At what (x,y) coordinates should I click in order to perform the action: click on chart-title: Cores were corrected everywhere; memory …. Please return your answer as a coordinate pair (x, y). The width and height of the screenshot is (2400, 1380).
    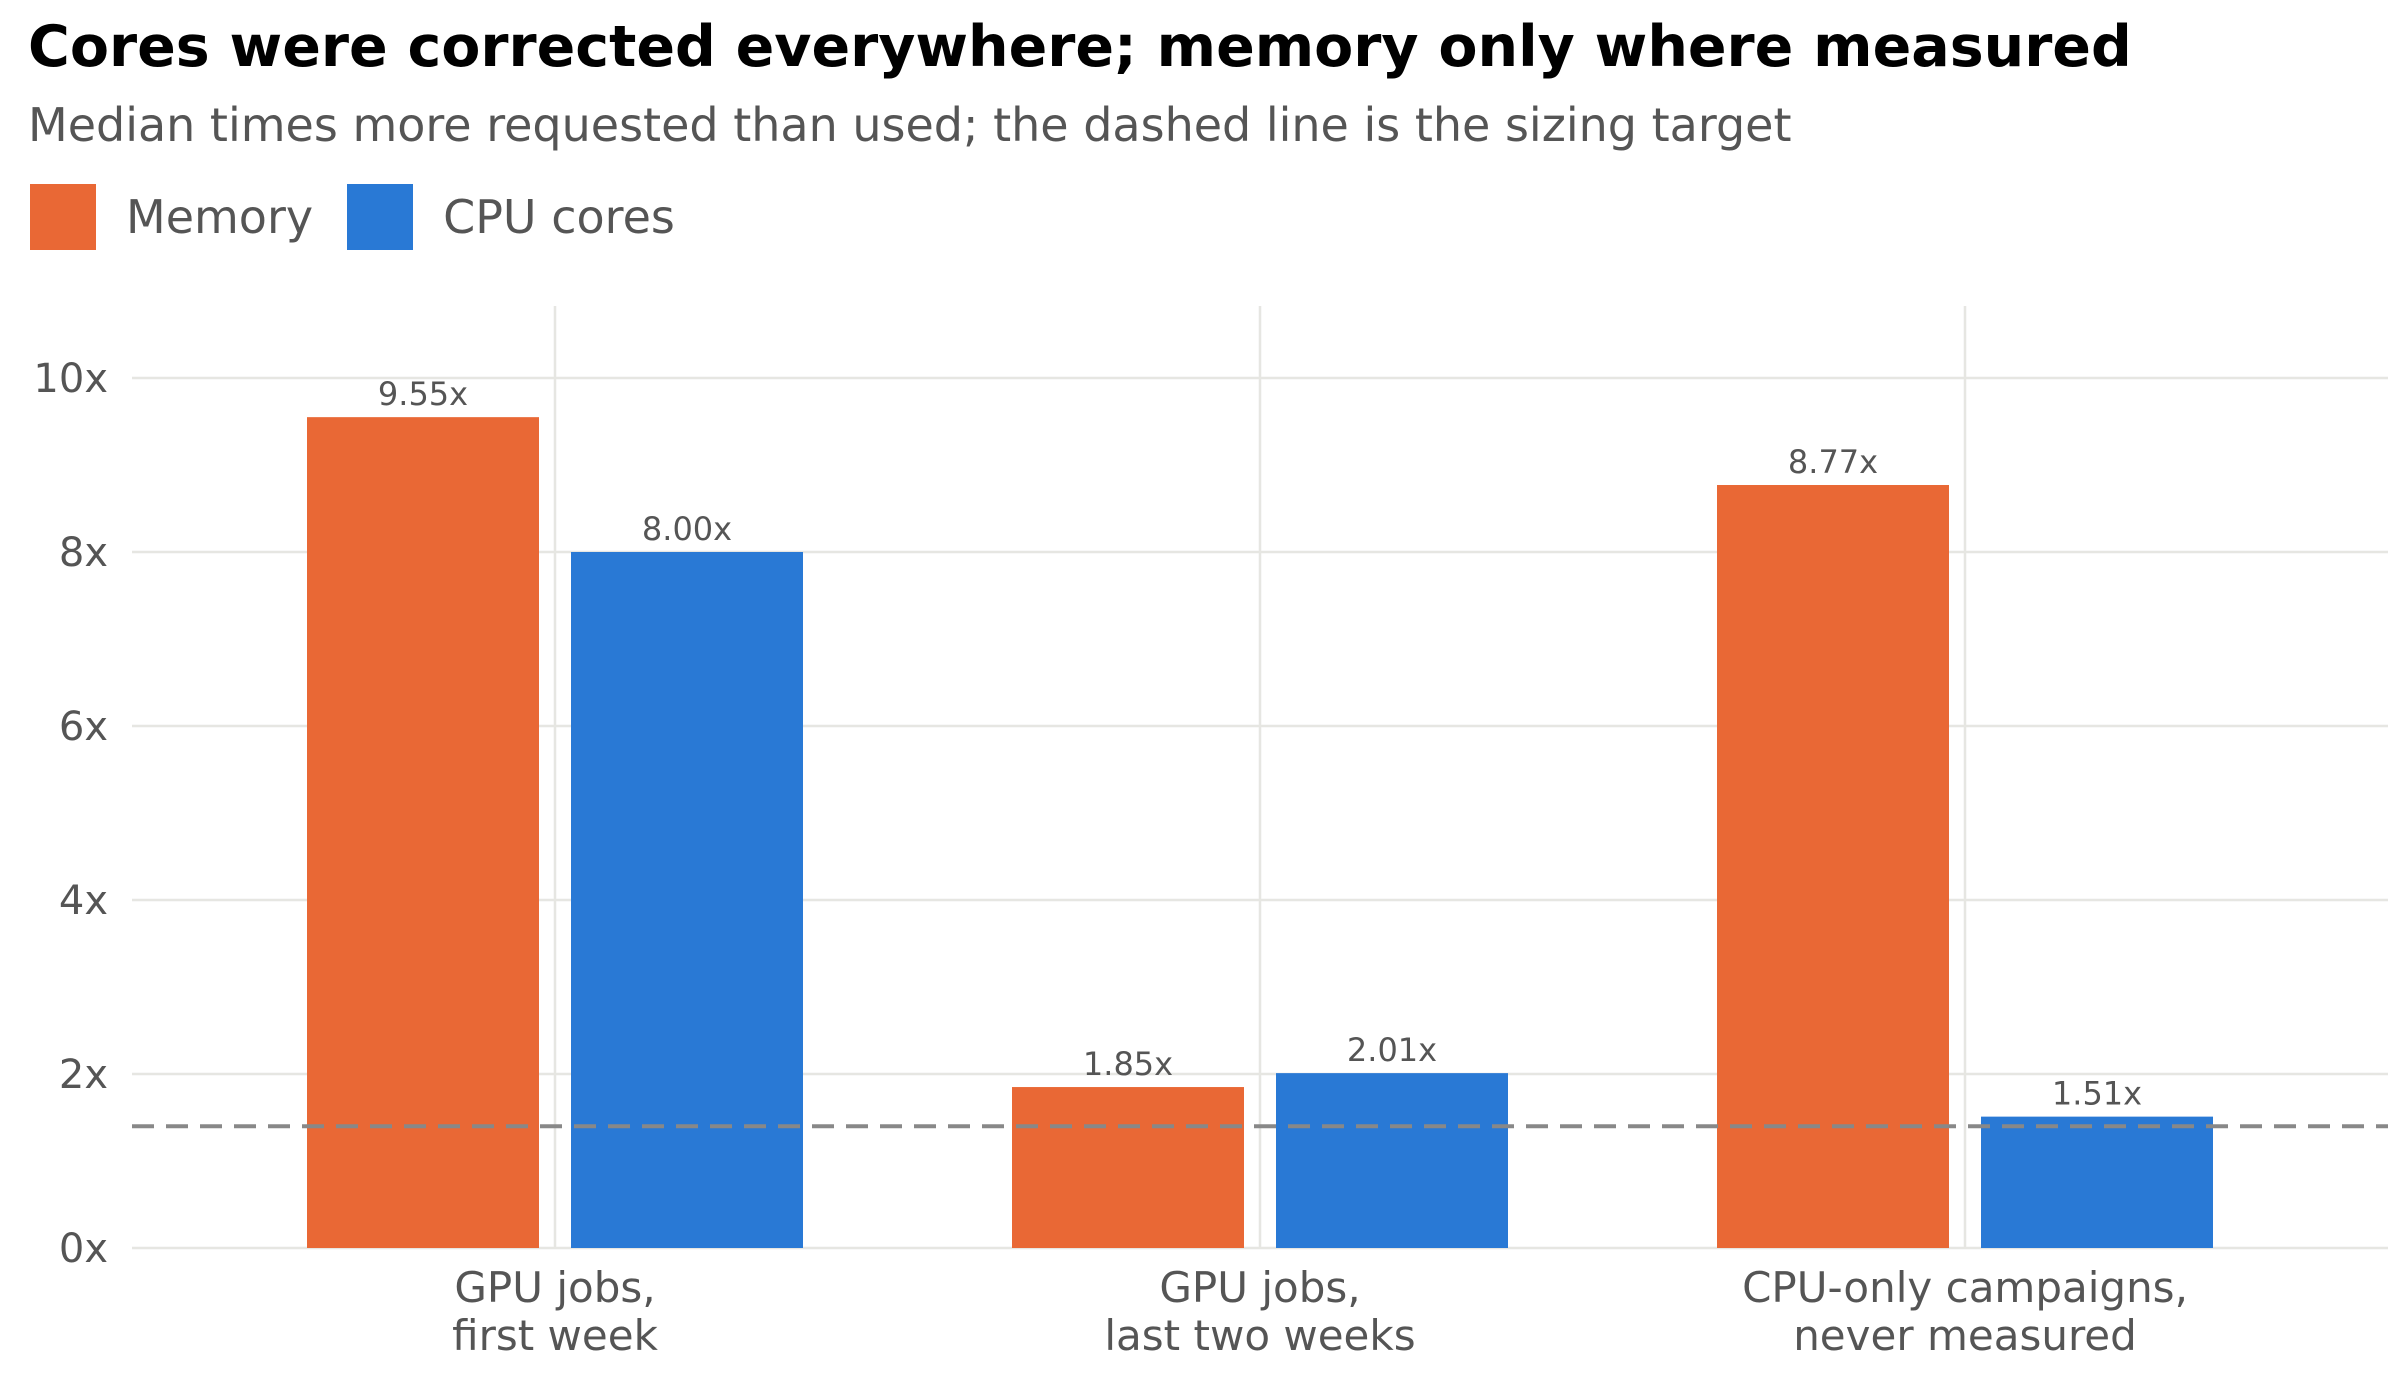
    Looking at the image, I should click on (1080, 47).